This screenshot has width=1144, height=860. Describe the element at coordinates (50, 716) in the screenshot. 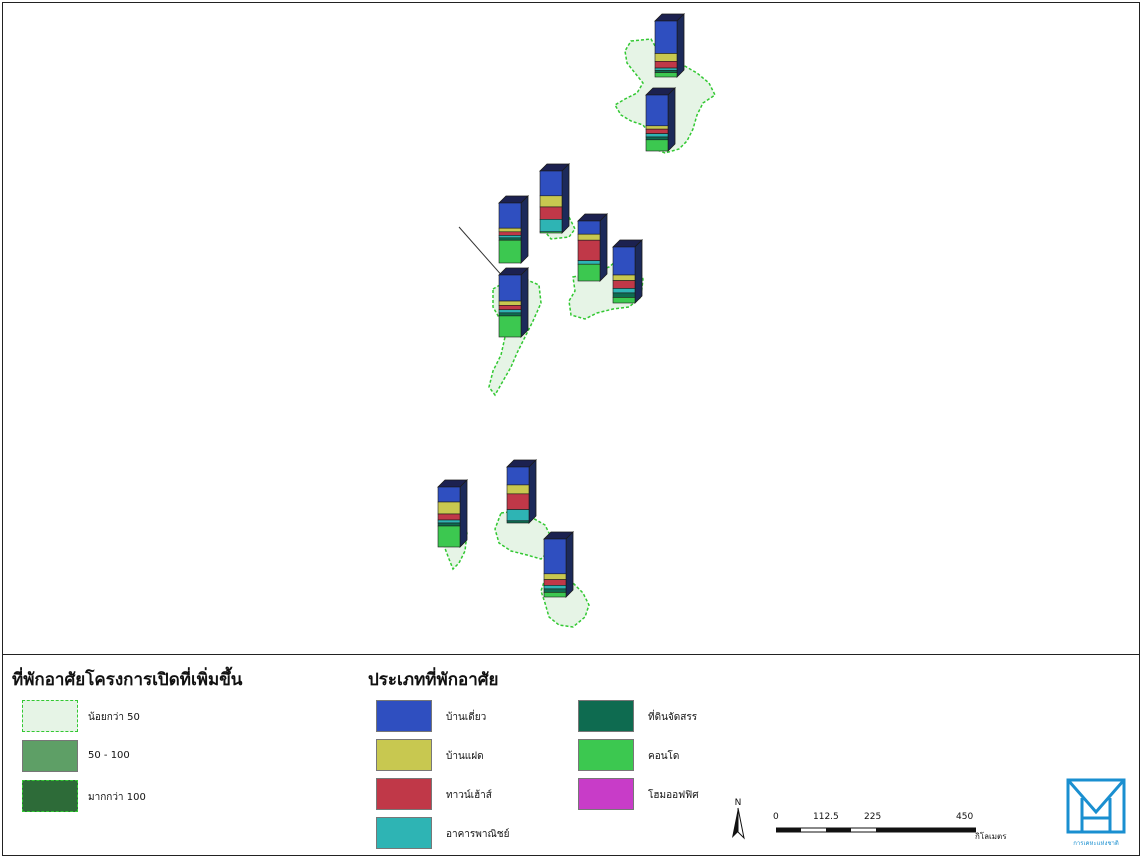

I see `legend-swatch-low` at that location.